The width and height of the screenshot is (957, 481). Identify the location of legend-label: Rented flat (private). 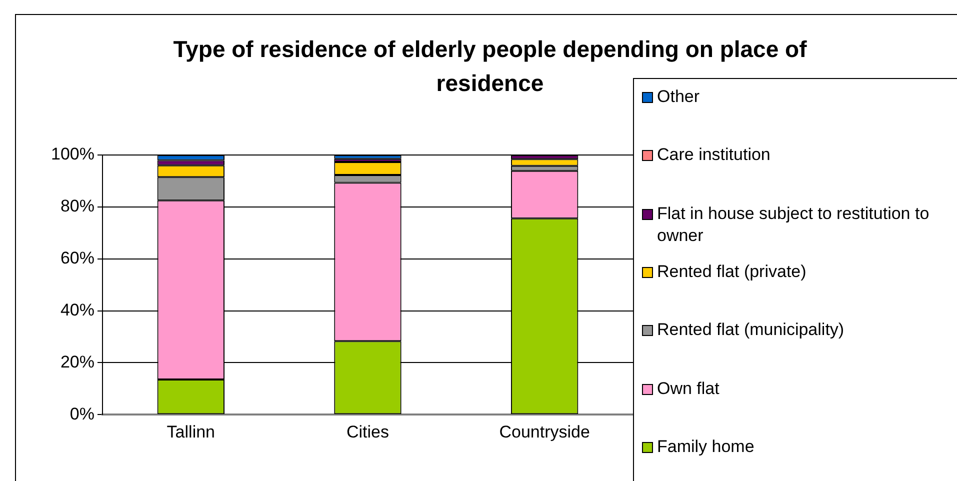
(731, 271).